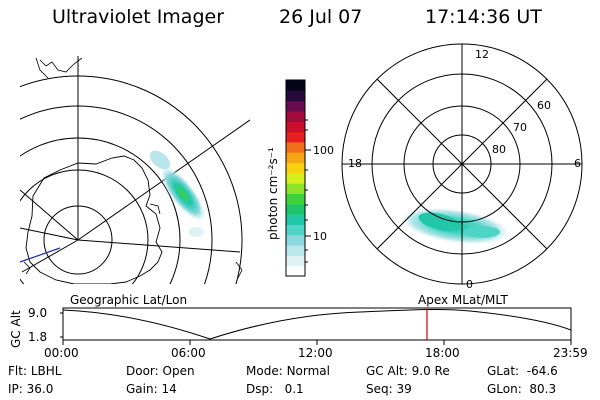 This screenshot has height=400, width=600. I want to click on gain-field: Gain: 14, so click(151, 389).